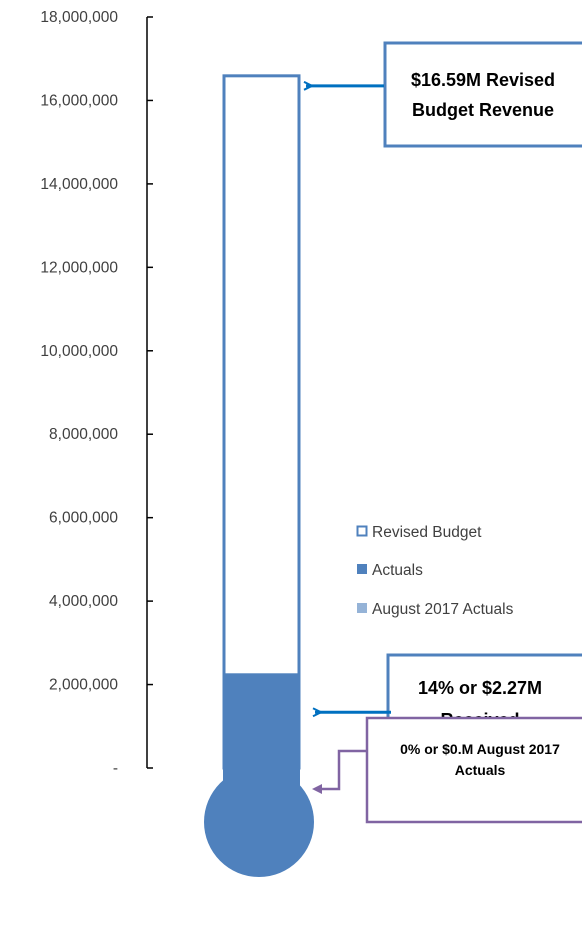 The height and width of the screenshot is (934, 582). I want to click on y-tick-label: 4,000,000, so click(83, 601).